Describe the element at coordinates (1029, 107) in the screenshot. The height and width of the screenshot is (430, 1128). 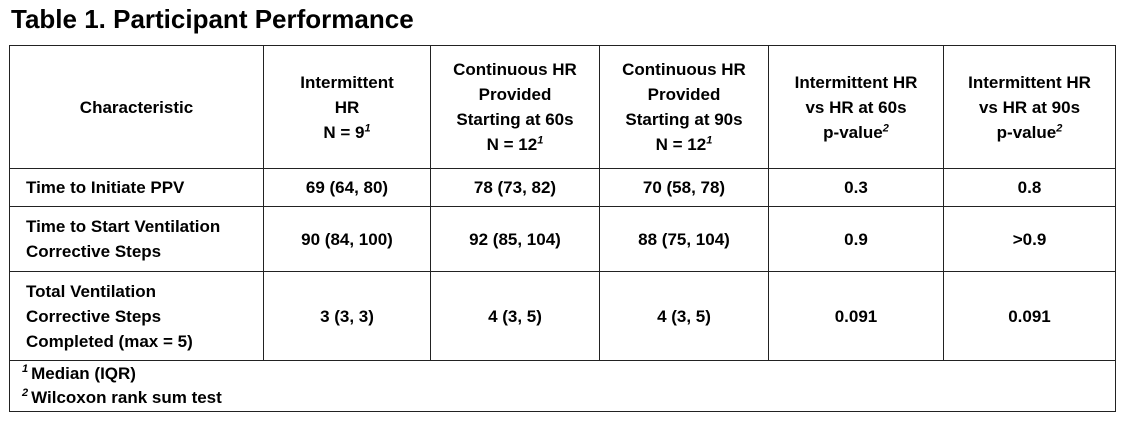
I see `header-pvalue-90s: Intermittent HR vs HR at 90s p-value2` at that location.